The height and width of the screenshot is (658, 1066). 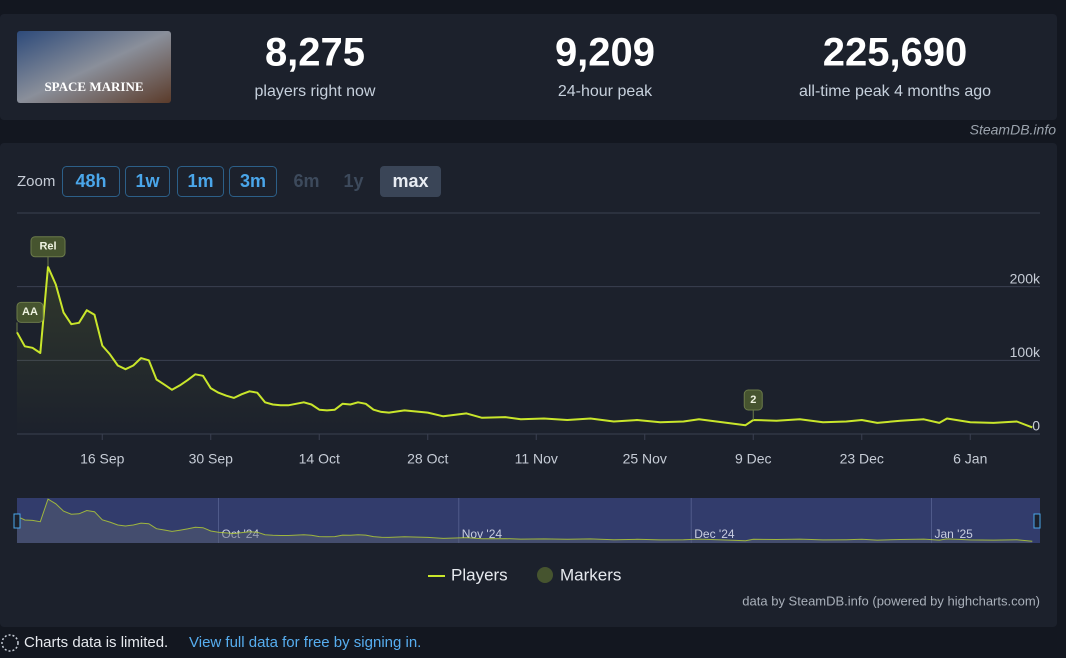 I want to click on source-link: SteamDB.info, so click(x=1013, y=130).